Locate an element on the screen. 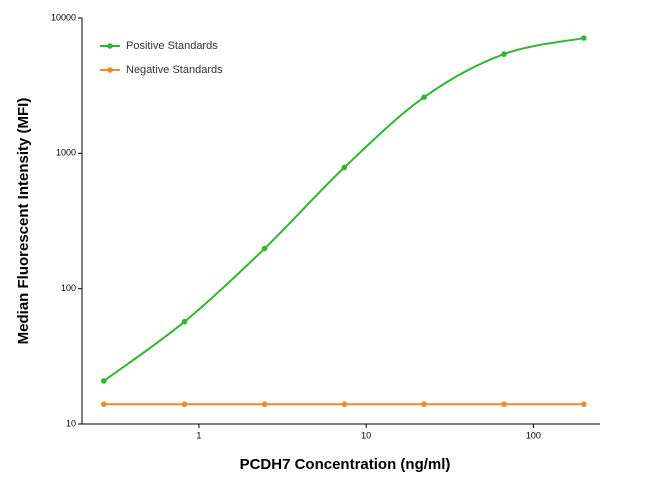  y-axis-label: Median Fluorescent Intensity (MFI) is located at coordinates (23, 221).